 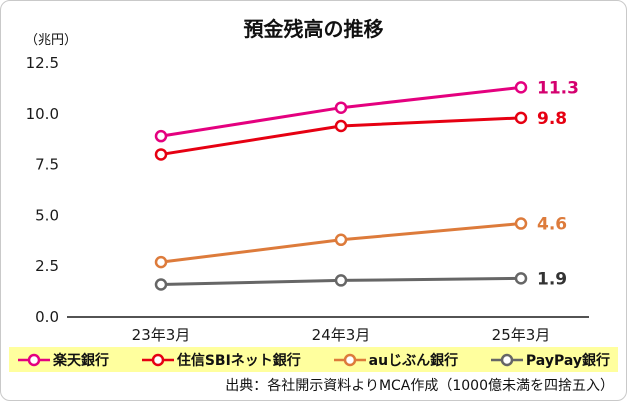 What do you see at coordinates (567, 360) in the screenshot?
I see `legend-label: PayPay銀行` at bounding box center [567, 360].